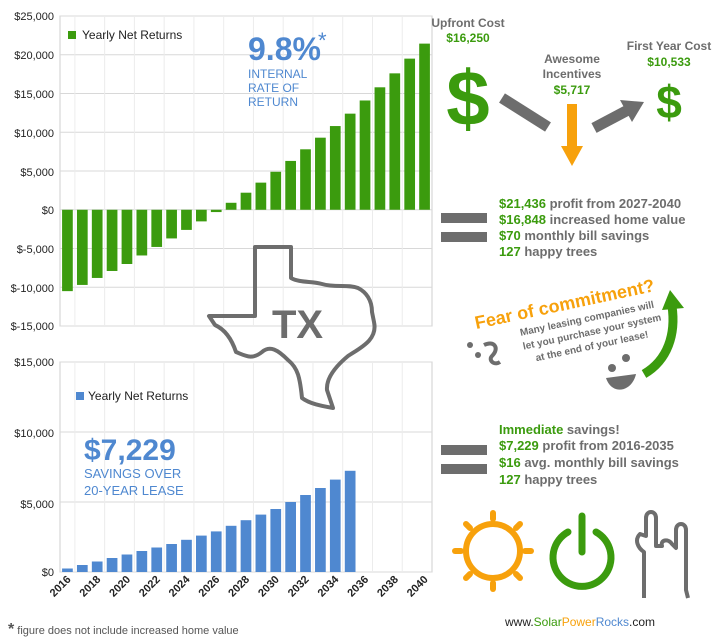 The image size is (720, 640). Describe the element at coordinates (180, 586) in the screenshot. I see `x-tick-label: 2024` at that location.